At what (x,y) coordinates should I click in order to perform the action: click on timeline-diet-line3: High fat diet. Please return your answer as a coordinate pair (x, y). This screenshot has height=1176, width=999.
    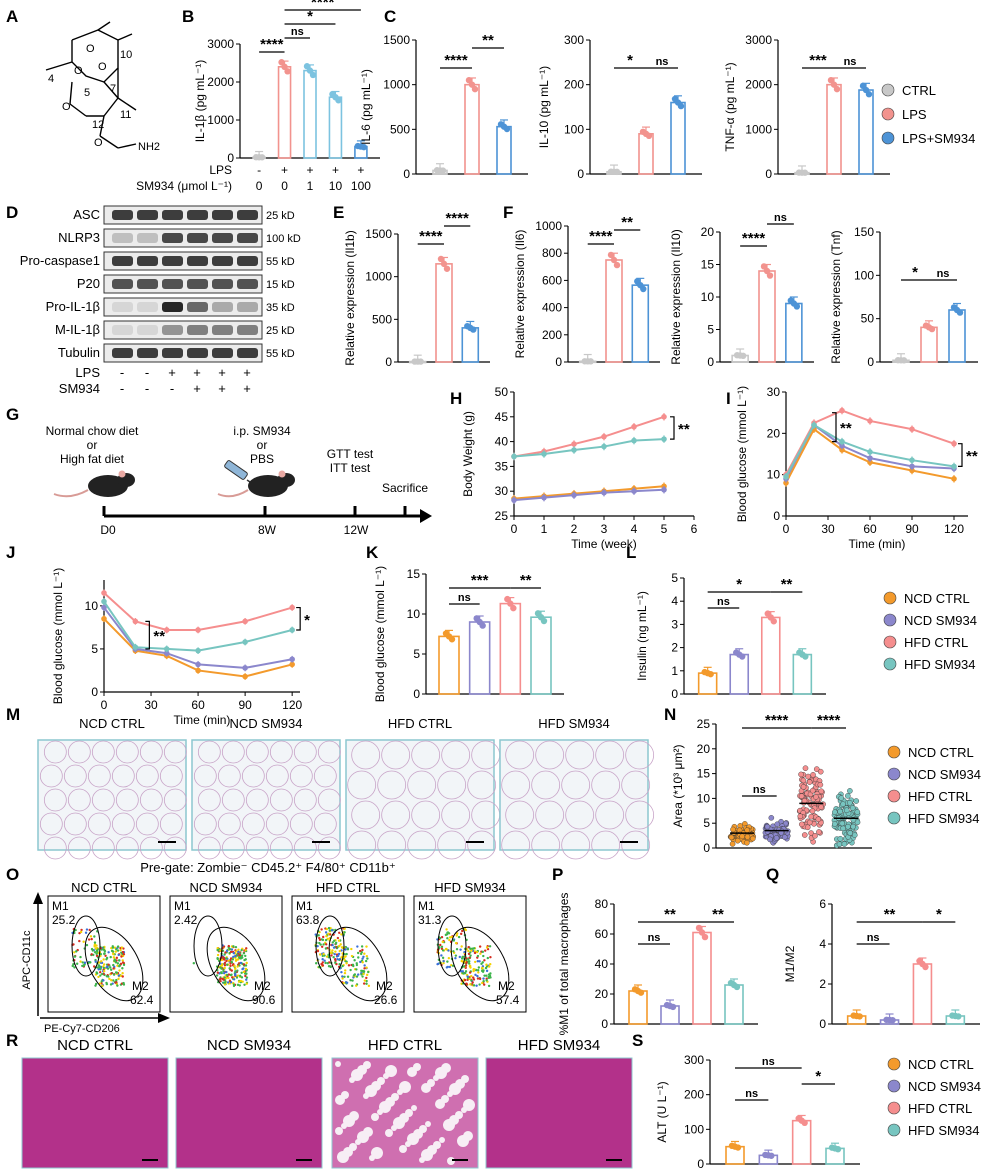
    Looking at the image, I should click on (92, 459).